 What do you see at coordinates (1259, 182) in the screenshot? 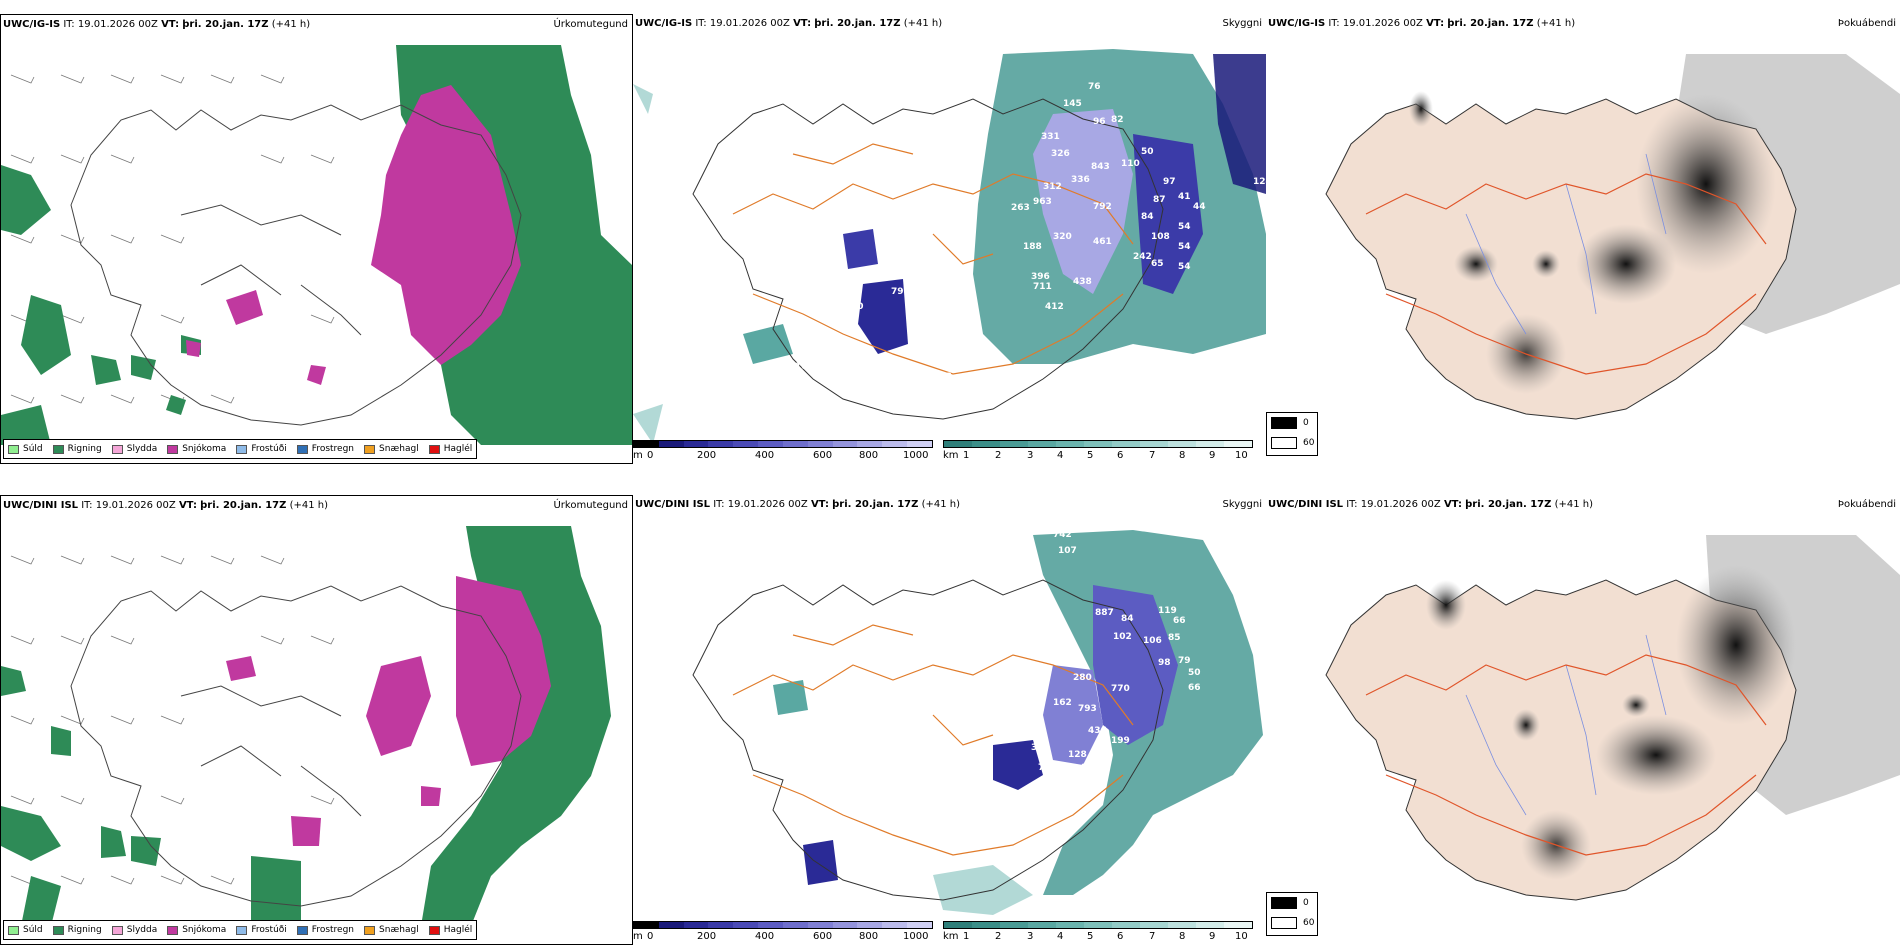
I see `cloud-base-value: 124` at bounding box center [1259, 182].